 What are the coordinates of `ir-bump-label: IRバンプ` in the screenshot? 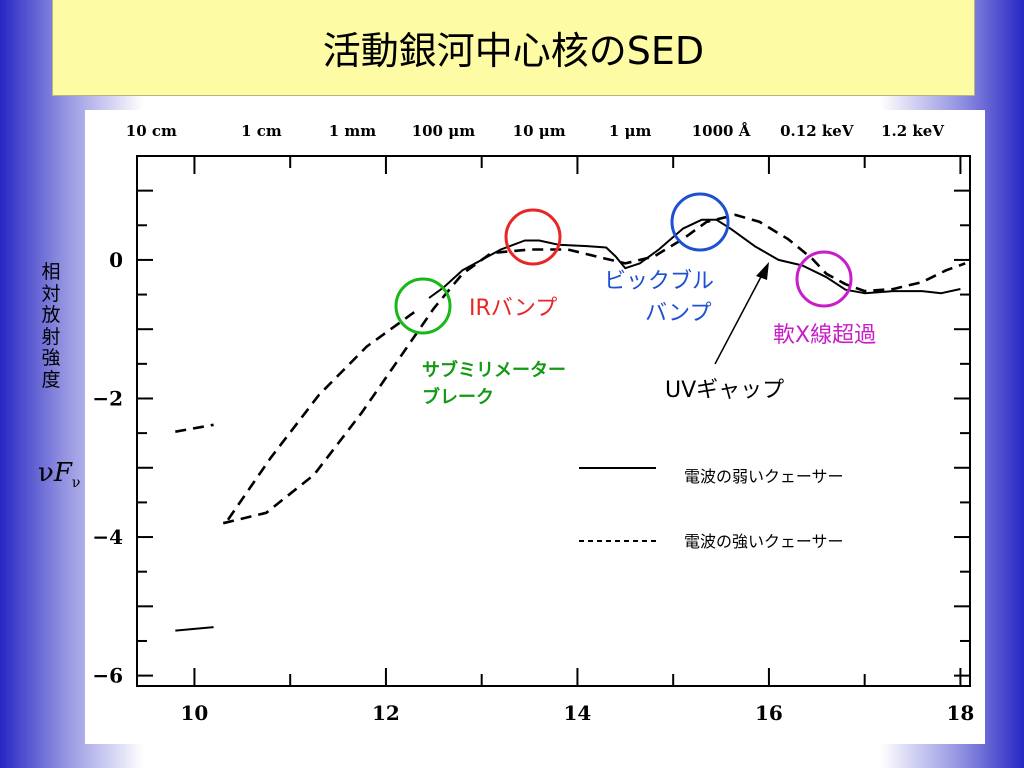 It's located at (513, 308).